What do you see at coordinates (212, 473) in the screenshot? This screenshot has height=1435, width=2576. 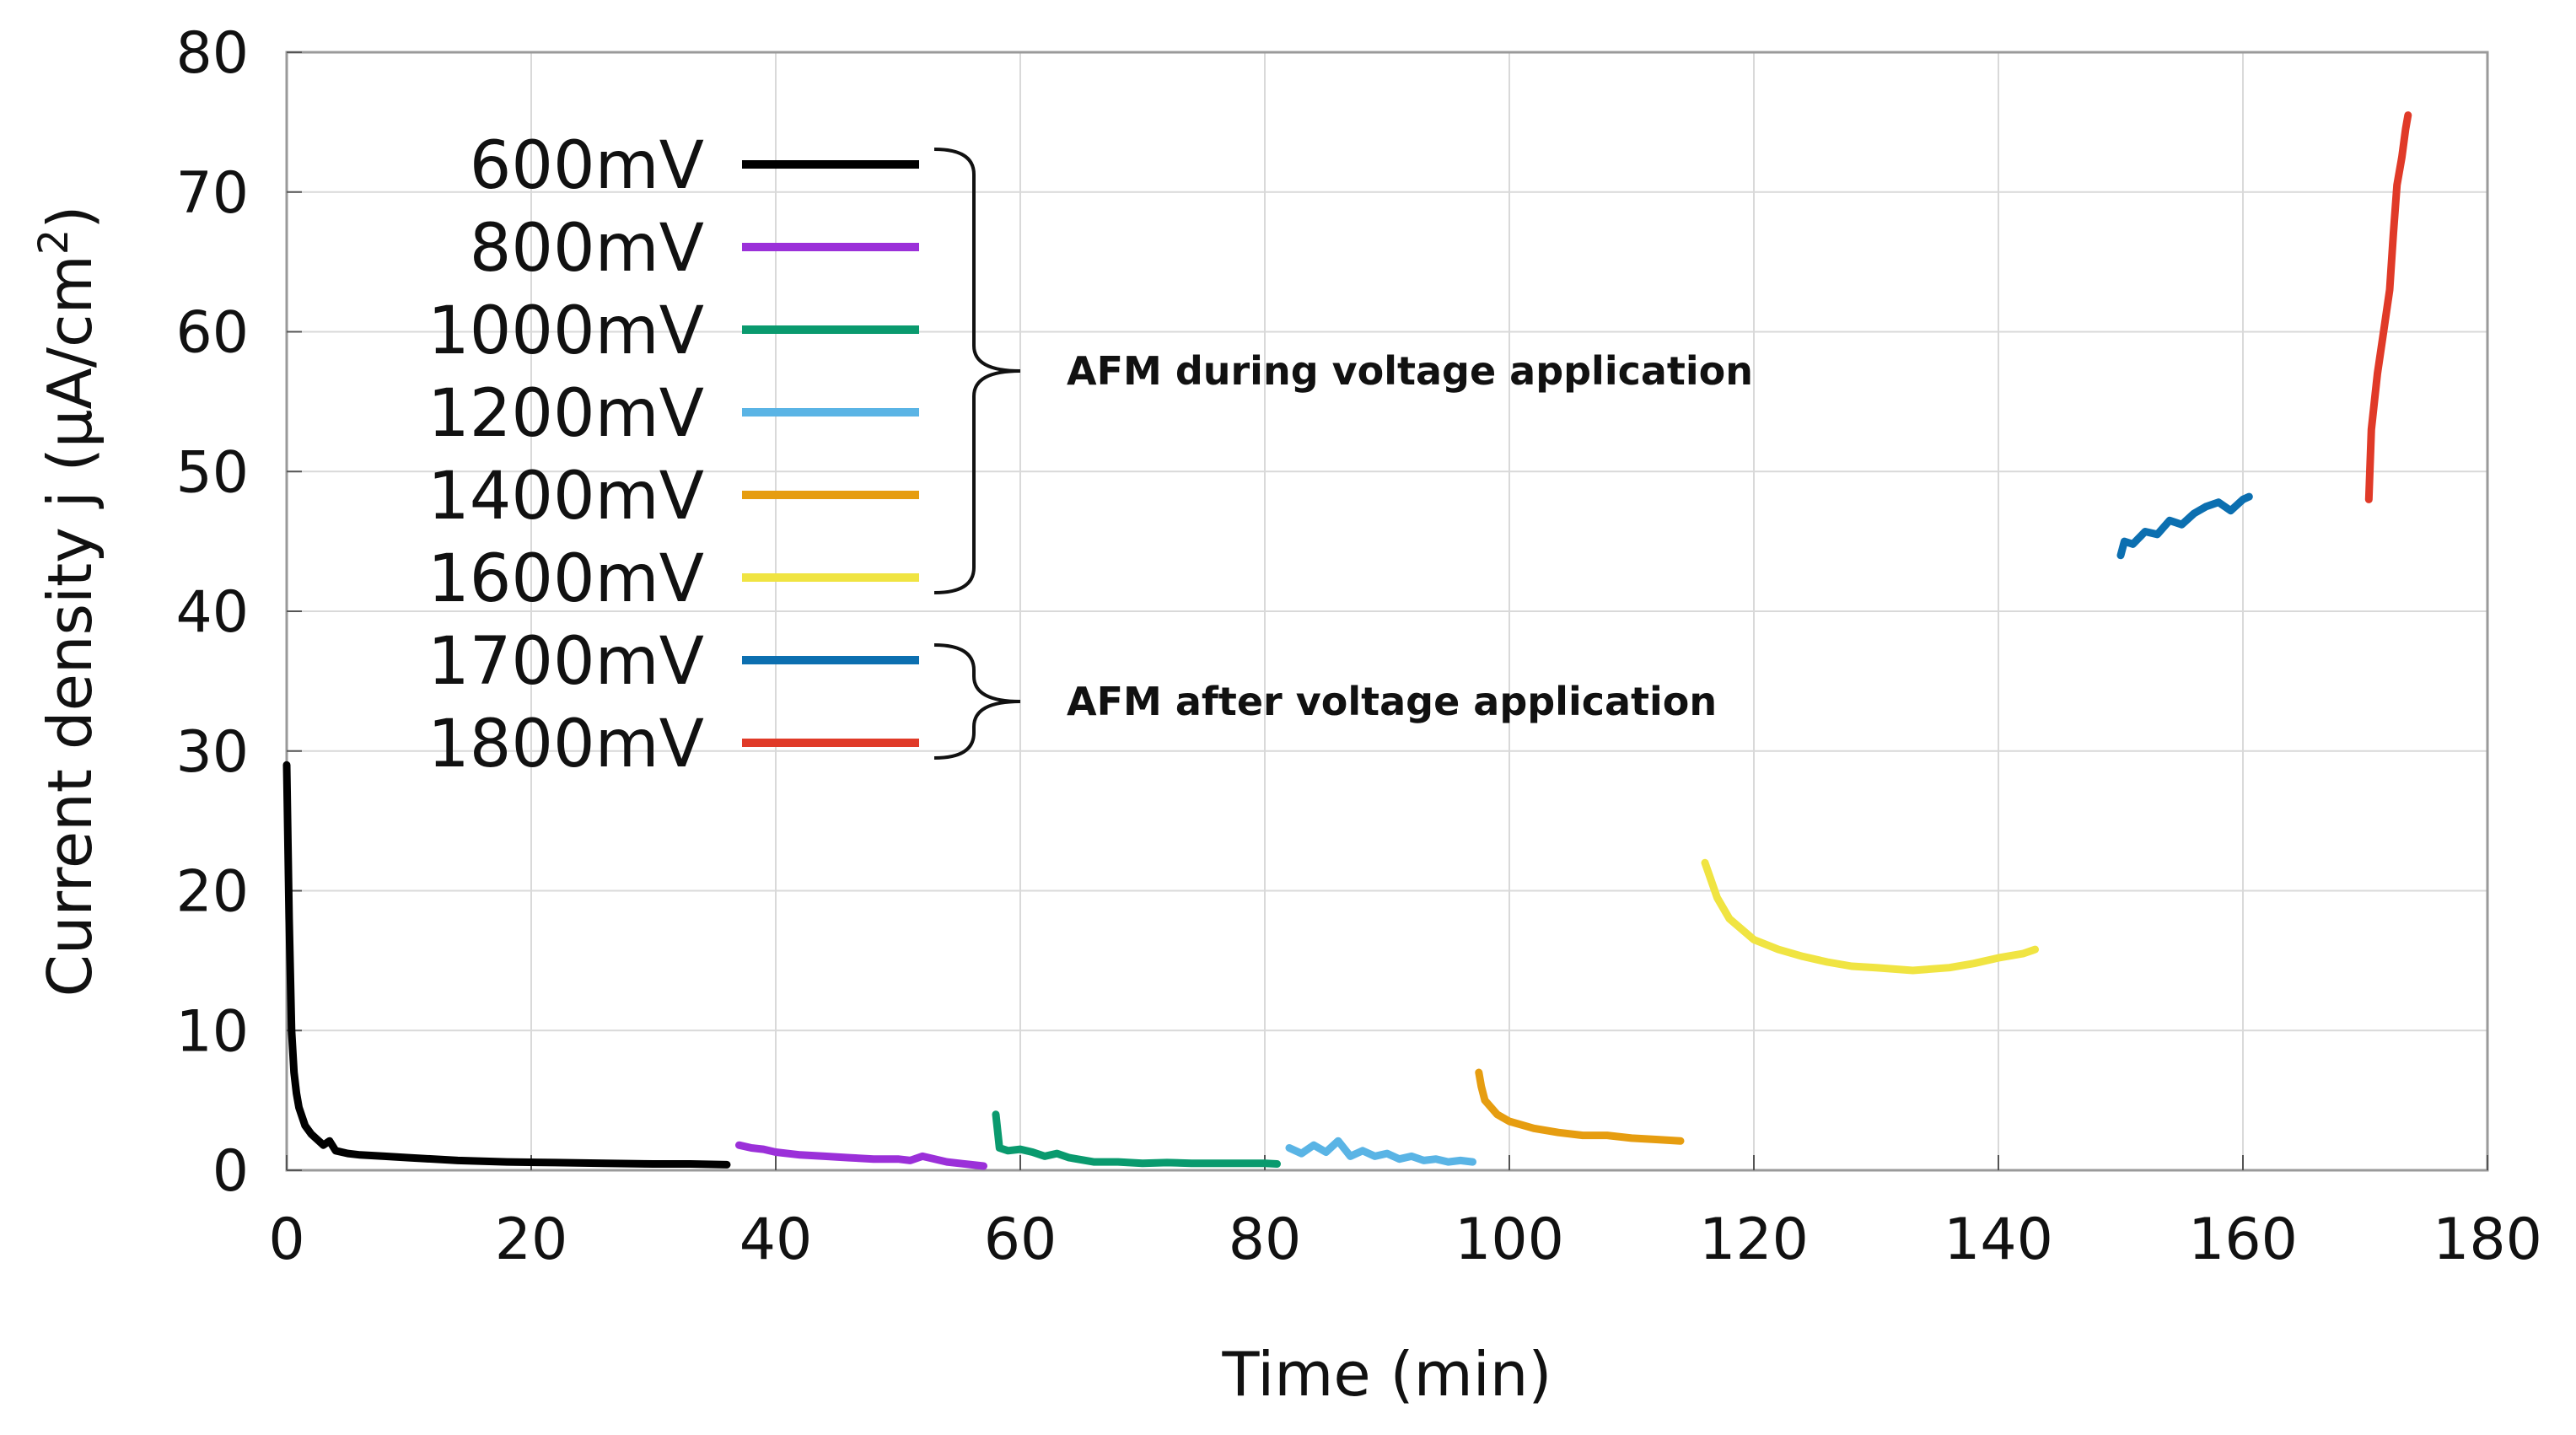 I see `y-tick-label: 50` at bounding box center [212, 473].